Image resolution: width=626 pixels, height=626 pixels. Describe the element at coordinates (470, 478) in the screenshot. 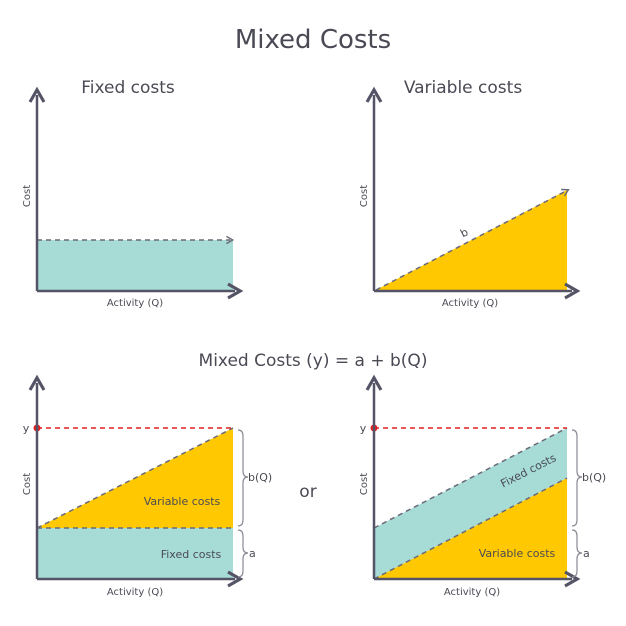

I see `total-costs-line` at that location.